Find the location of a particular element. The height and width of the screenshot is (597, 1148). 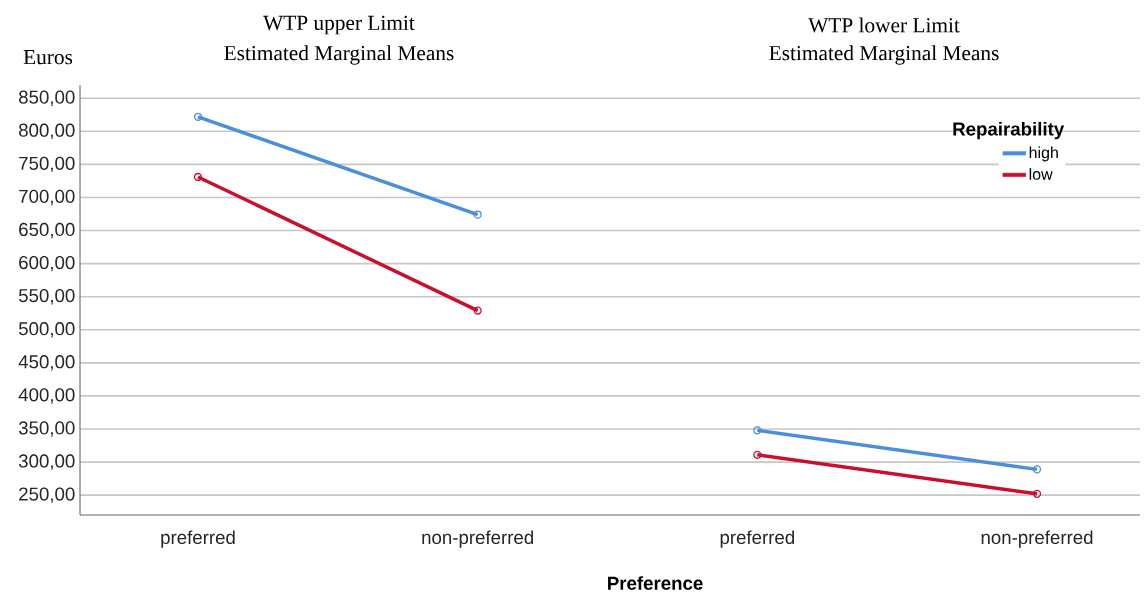

y-tick-label: 700,00 is located at coordinates (47, 197).